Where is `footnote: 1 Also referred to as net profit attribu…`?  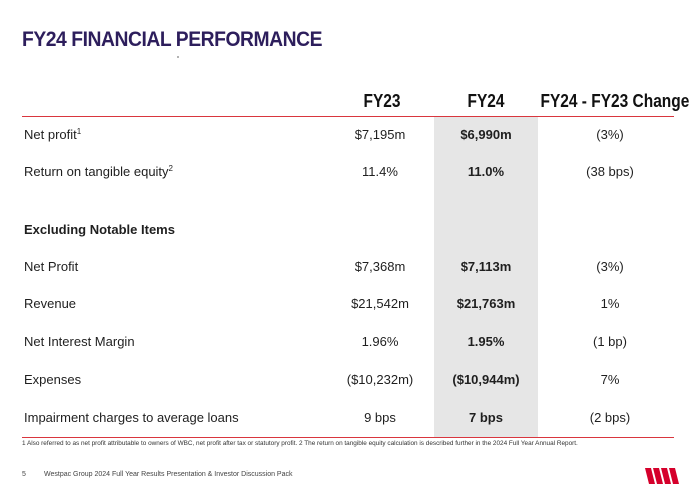
footnote: 1 Also referred to as net profit attribu… is located at coordinates (300, 443).